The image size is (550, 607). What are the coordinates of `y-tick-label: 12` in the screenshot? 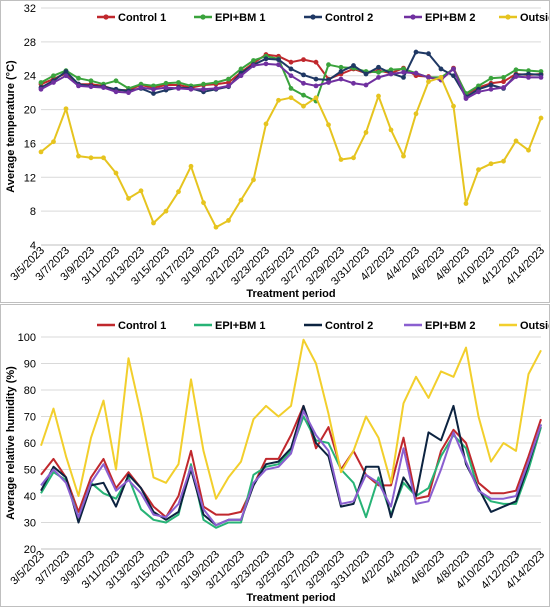 It's located at (30, 178).